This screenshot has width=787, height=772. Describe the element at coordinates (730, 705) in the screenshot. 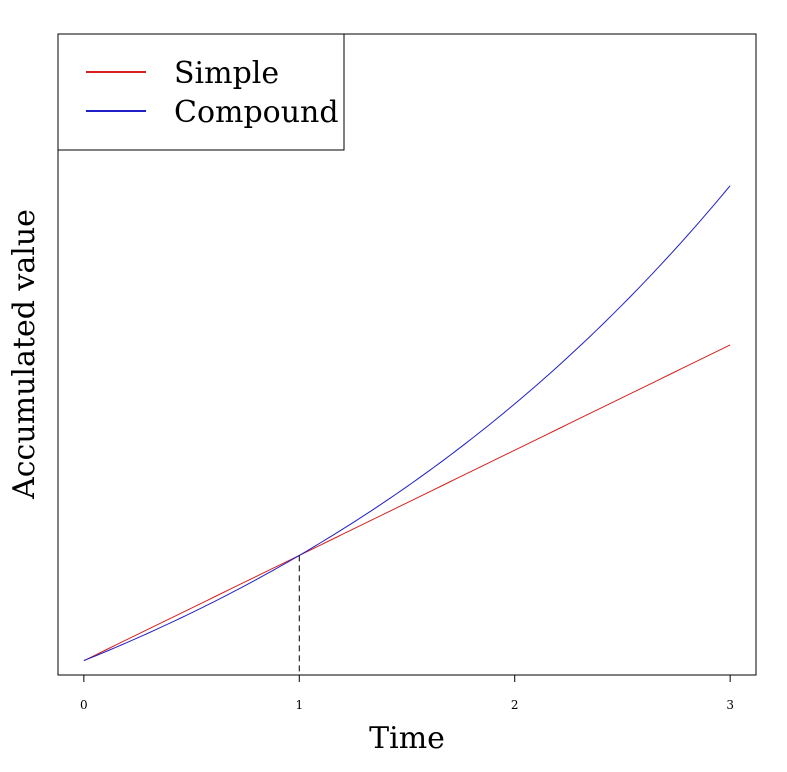

I see `x-tick-label-3: 3` at that location.